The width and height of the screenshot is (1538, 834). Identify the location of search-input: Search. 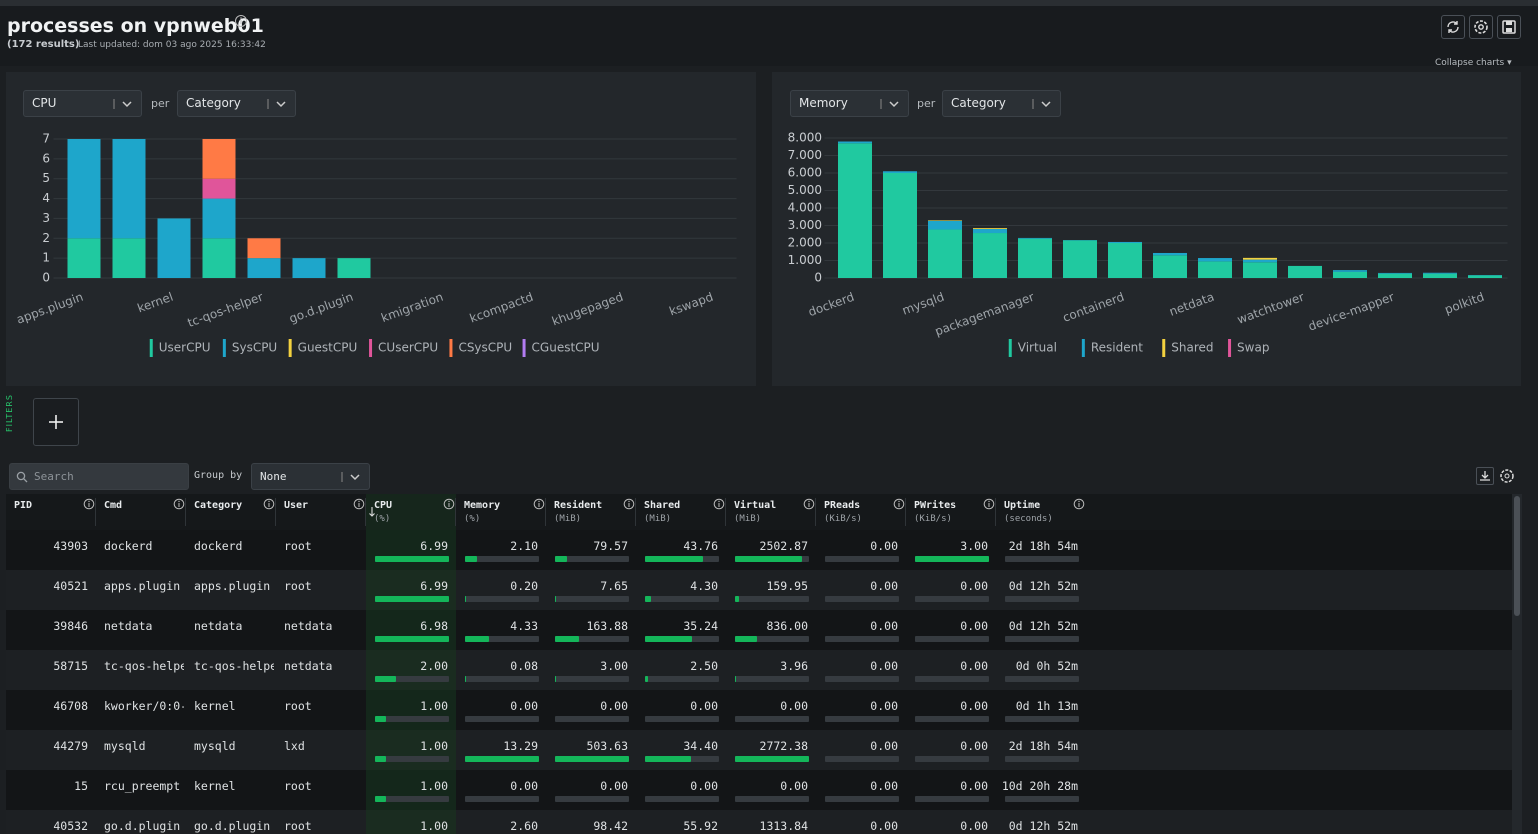
(99, 476).